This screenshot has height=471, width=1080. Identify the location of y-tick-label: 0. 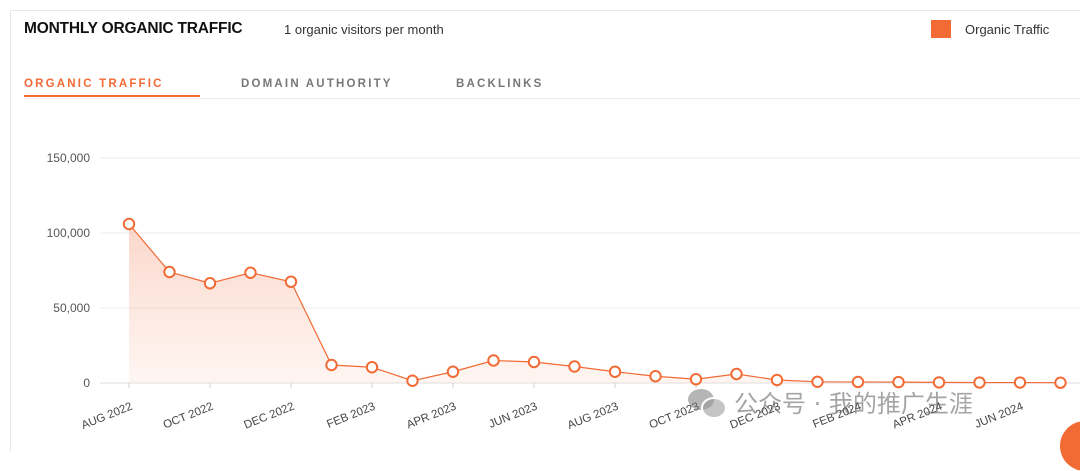
(86, 383).